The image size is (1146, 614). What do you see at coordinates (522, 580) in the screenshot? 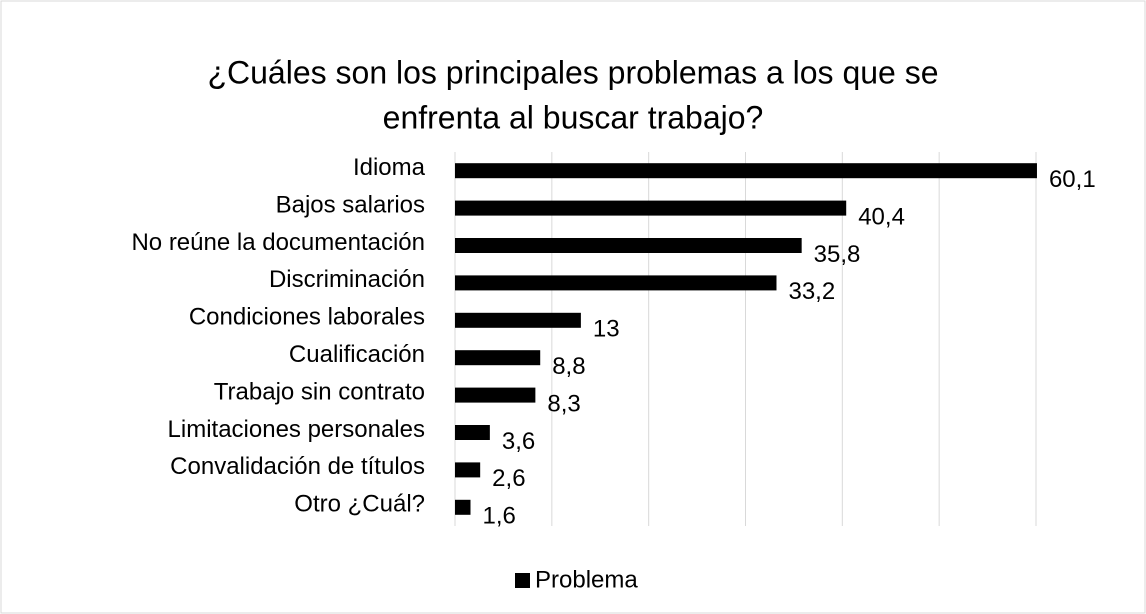
I see `legend-swatch` at bounding box center [522, 580].